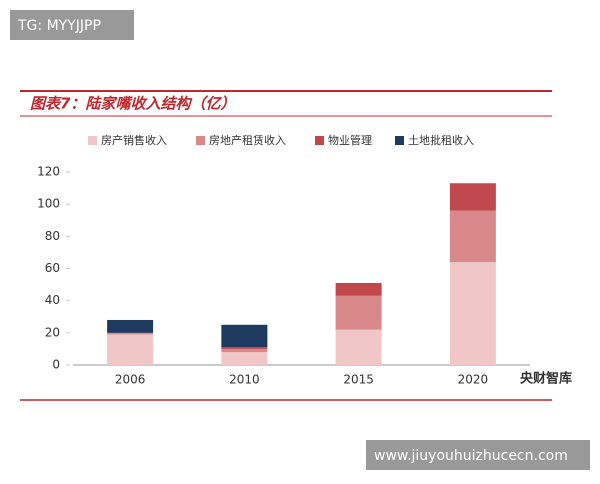 The height and width of the screenshot is (484, 600). I want to click on watermark-top: TG: MYYJJPP, so click(59, 26).